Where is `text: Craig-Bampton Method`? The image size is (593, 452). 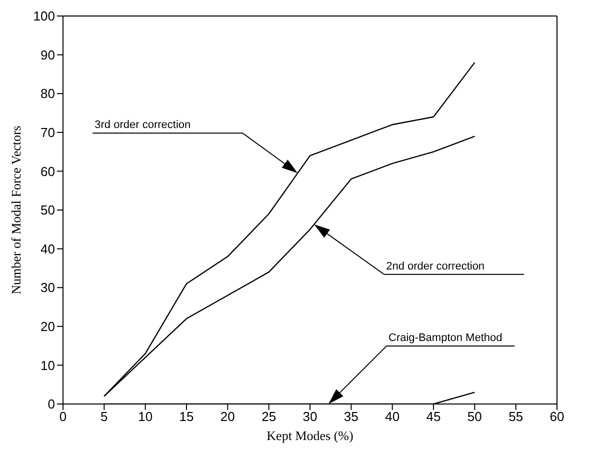 text: Craig-Bampton Method is located at coordinates (445, 338).